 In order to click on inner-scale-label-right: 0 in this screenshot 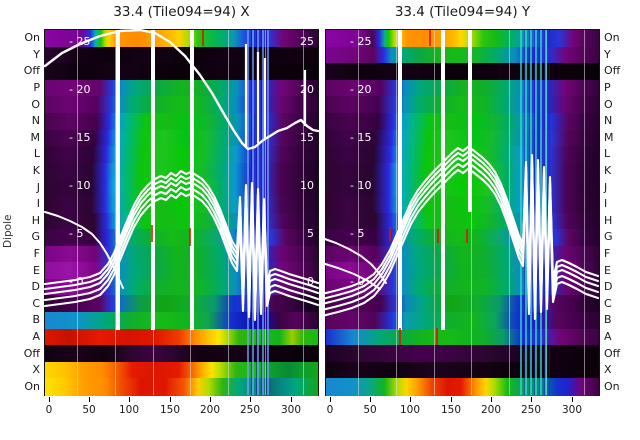, I will do `click(310, 281)`.